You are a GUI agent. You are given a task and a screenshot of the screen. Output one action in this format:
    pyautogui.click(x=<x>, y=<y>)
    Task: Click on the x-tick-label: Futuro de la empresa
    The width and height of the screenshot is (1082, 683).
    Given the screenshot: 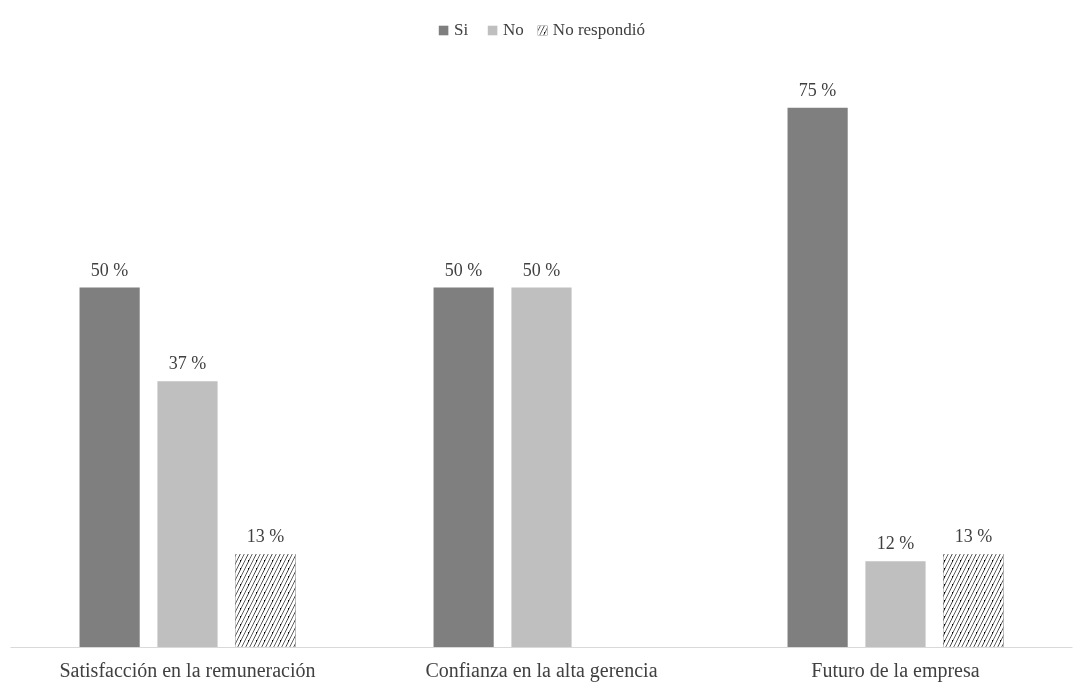 What is the action you would take?
    pyautogui.click(x=895, y=670)
    